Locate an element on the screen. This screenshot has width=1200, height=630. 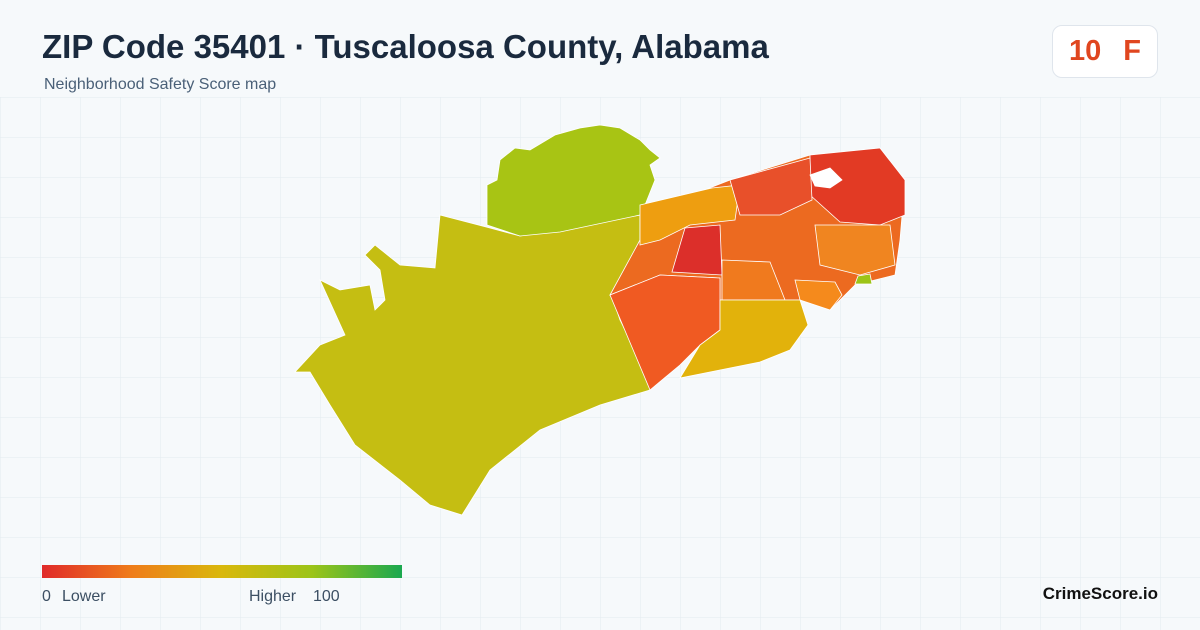
legend-max-label: Higher is located at coordinates (273, 596).